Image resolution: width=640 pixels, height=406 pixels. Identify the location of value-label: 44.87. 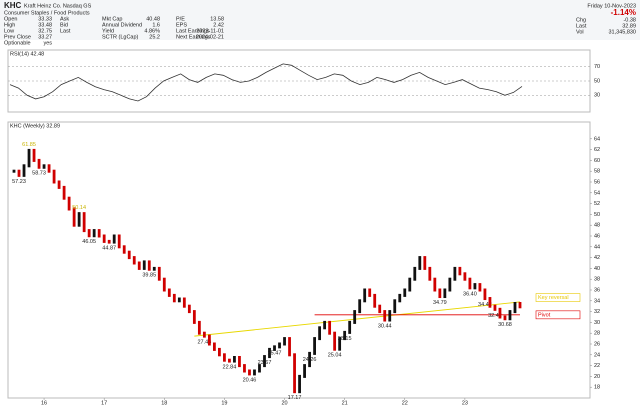
(109, 249).